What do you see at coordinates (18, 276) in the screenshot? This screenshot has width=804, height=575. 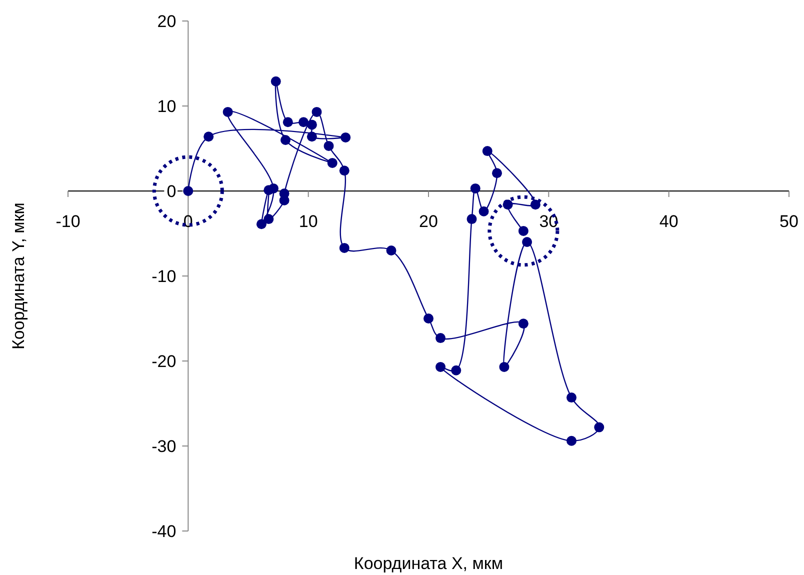 I see `y-axis-title: Координата Y, мкм` at bounding box center [18, 276].